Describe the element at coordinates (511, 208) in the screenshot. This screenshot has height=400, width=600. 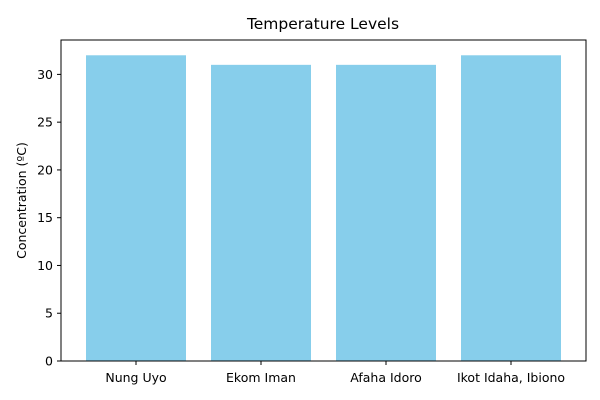
I see `bar-ikot-idaha-ibiono` at that location.